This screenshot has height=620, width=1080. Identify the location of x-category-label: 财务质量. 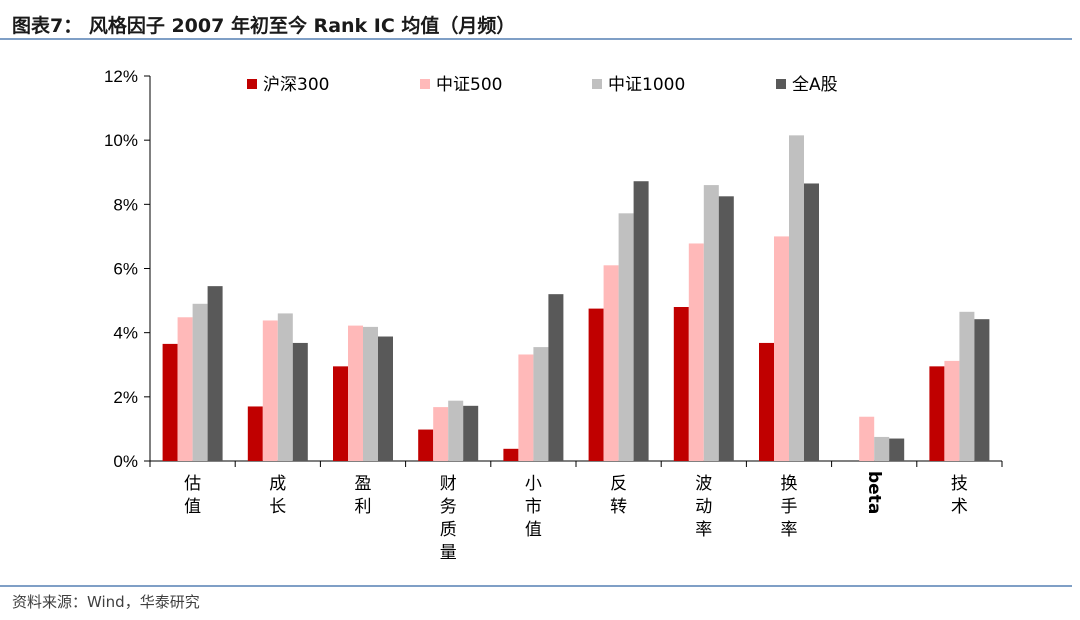
(448, 518).